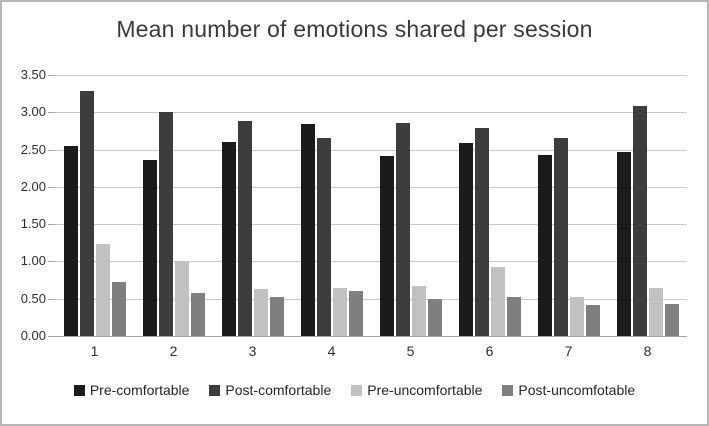  I want to click on x-axis: 1 2 3 4 5 6 7 8, so click(371, 351).